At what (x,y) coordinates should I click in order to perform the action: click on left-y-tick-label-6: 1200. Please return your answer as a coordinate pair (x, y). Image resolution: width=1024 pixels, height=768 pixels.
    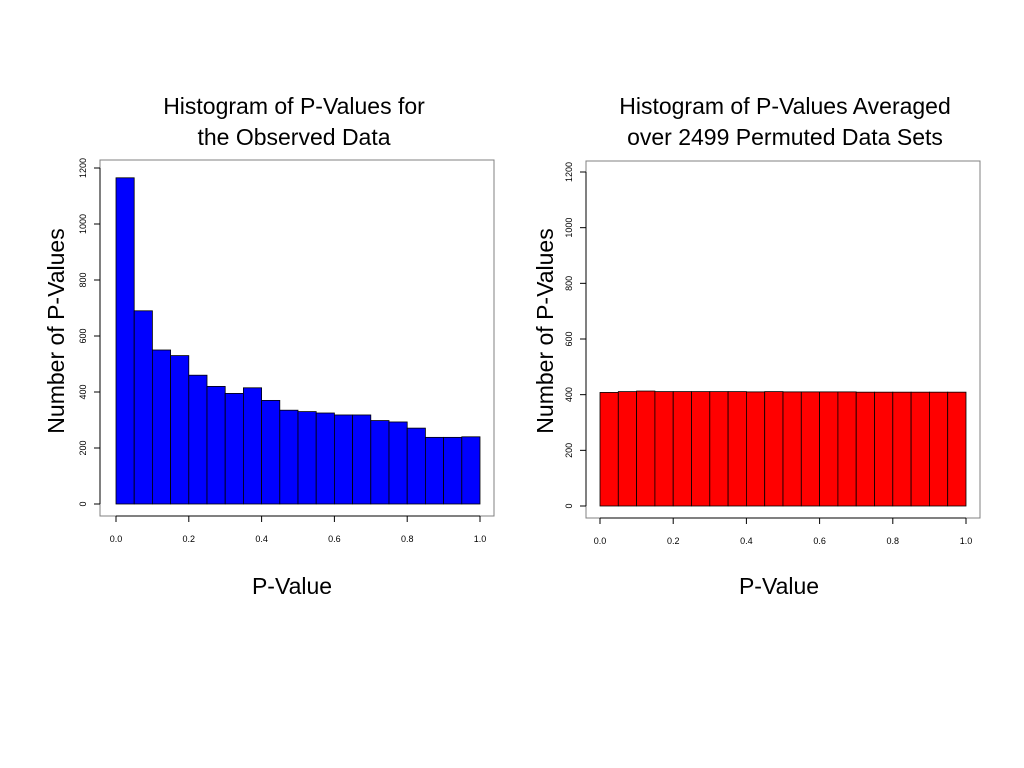
    Looking at the image, I should click on (83, 168).